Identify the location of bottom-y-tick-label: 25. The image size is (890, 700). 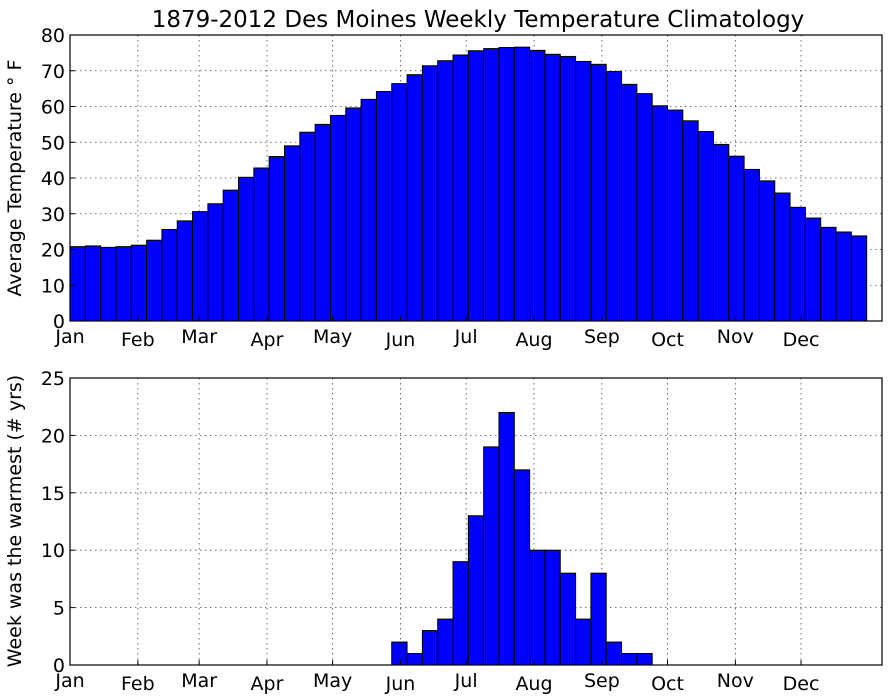
(53, 379).